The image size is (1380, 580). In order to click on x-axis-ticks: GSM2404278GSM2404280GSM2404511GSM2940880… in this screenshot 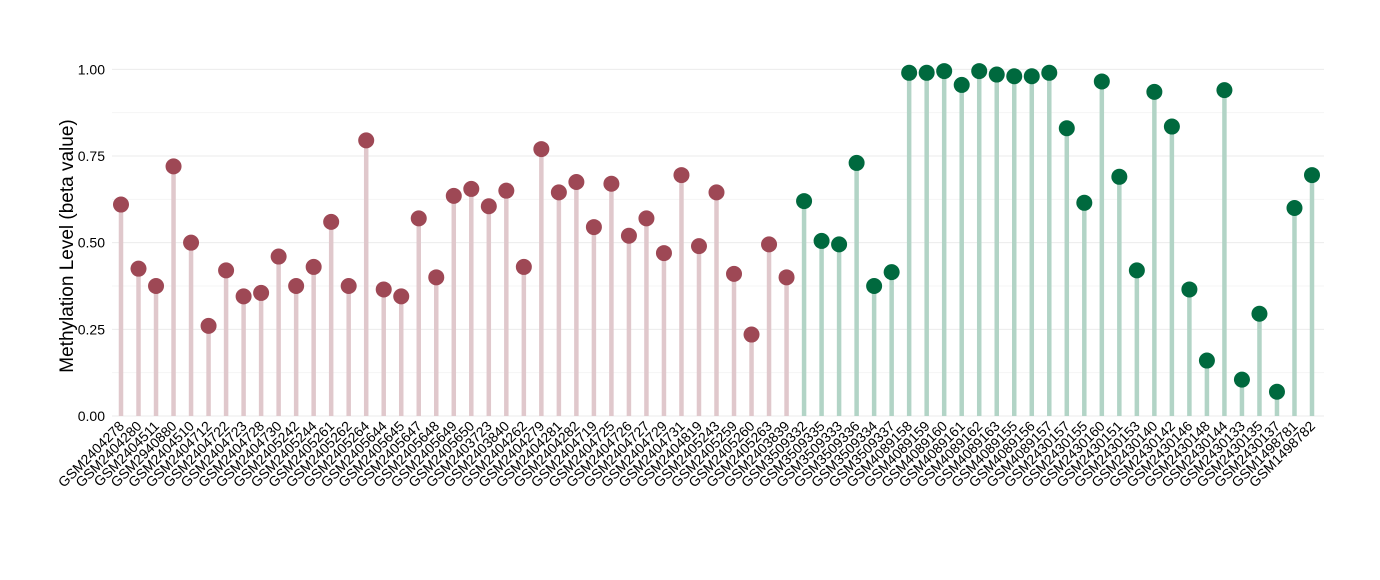, I will do `click(687, 454)`.